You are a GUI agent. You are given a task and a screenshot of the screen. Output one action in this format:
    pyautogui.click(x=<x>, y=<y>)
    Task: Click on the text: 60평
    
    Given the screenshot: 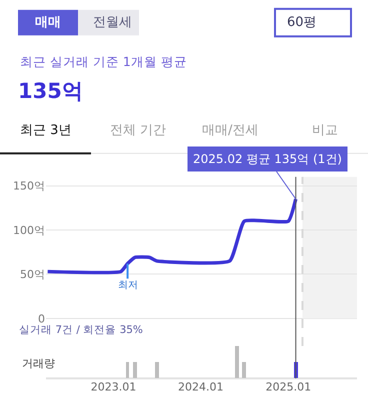 What is the action you would take?
    pyautogui.click(x=302, y=22)
    